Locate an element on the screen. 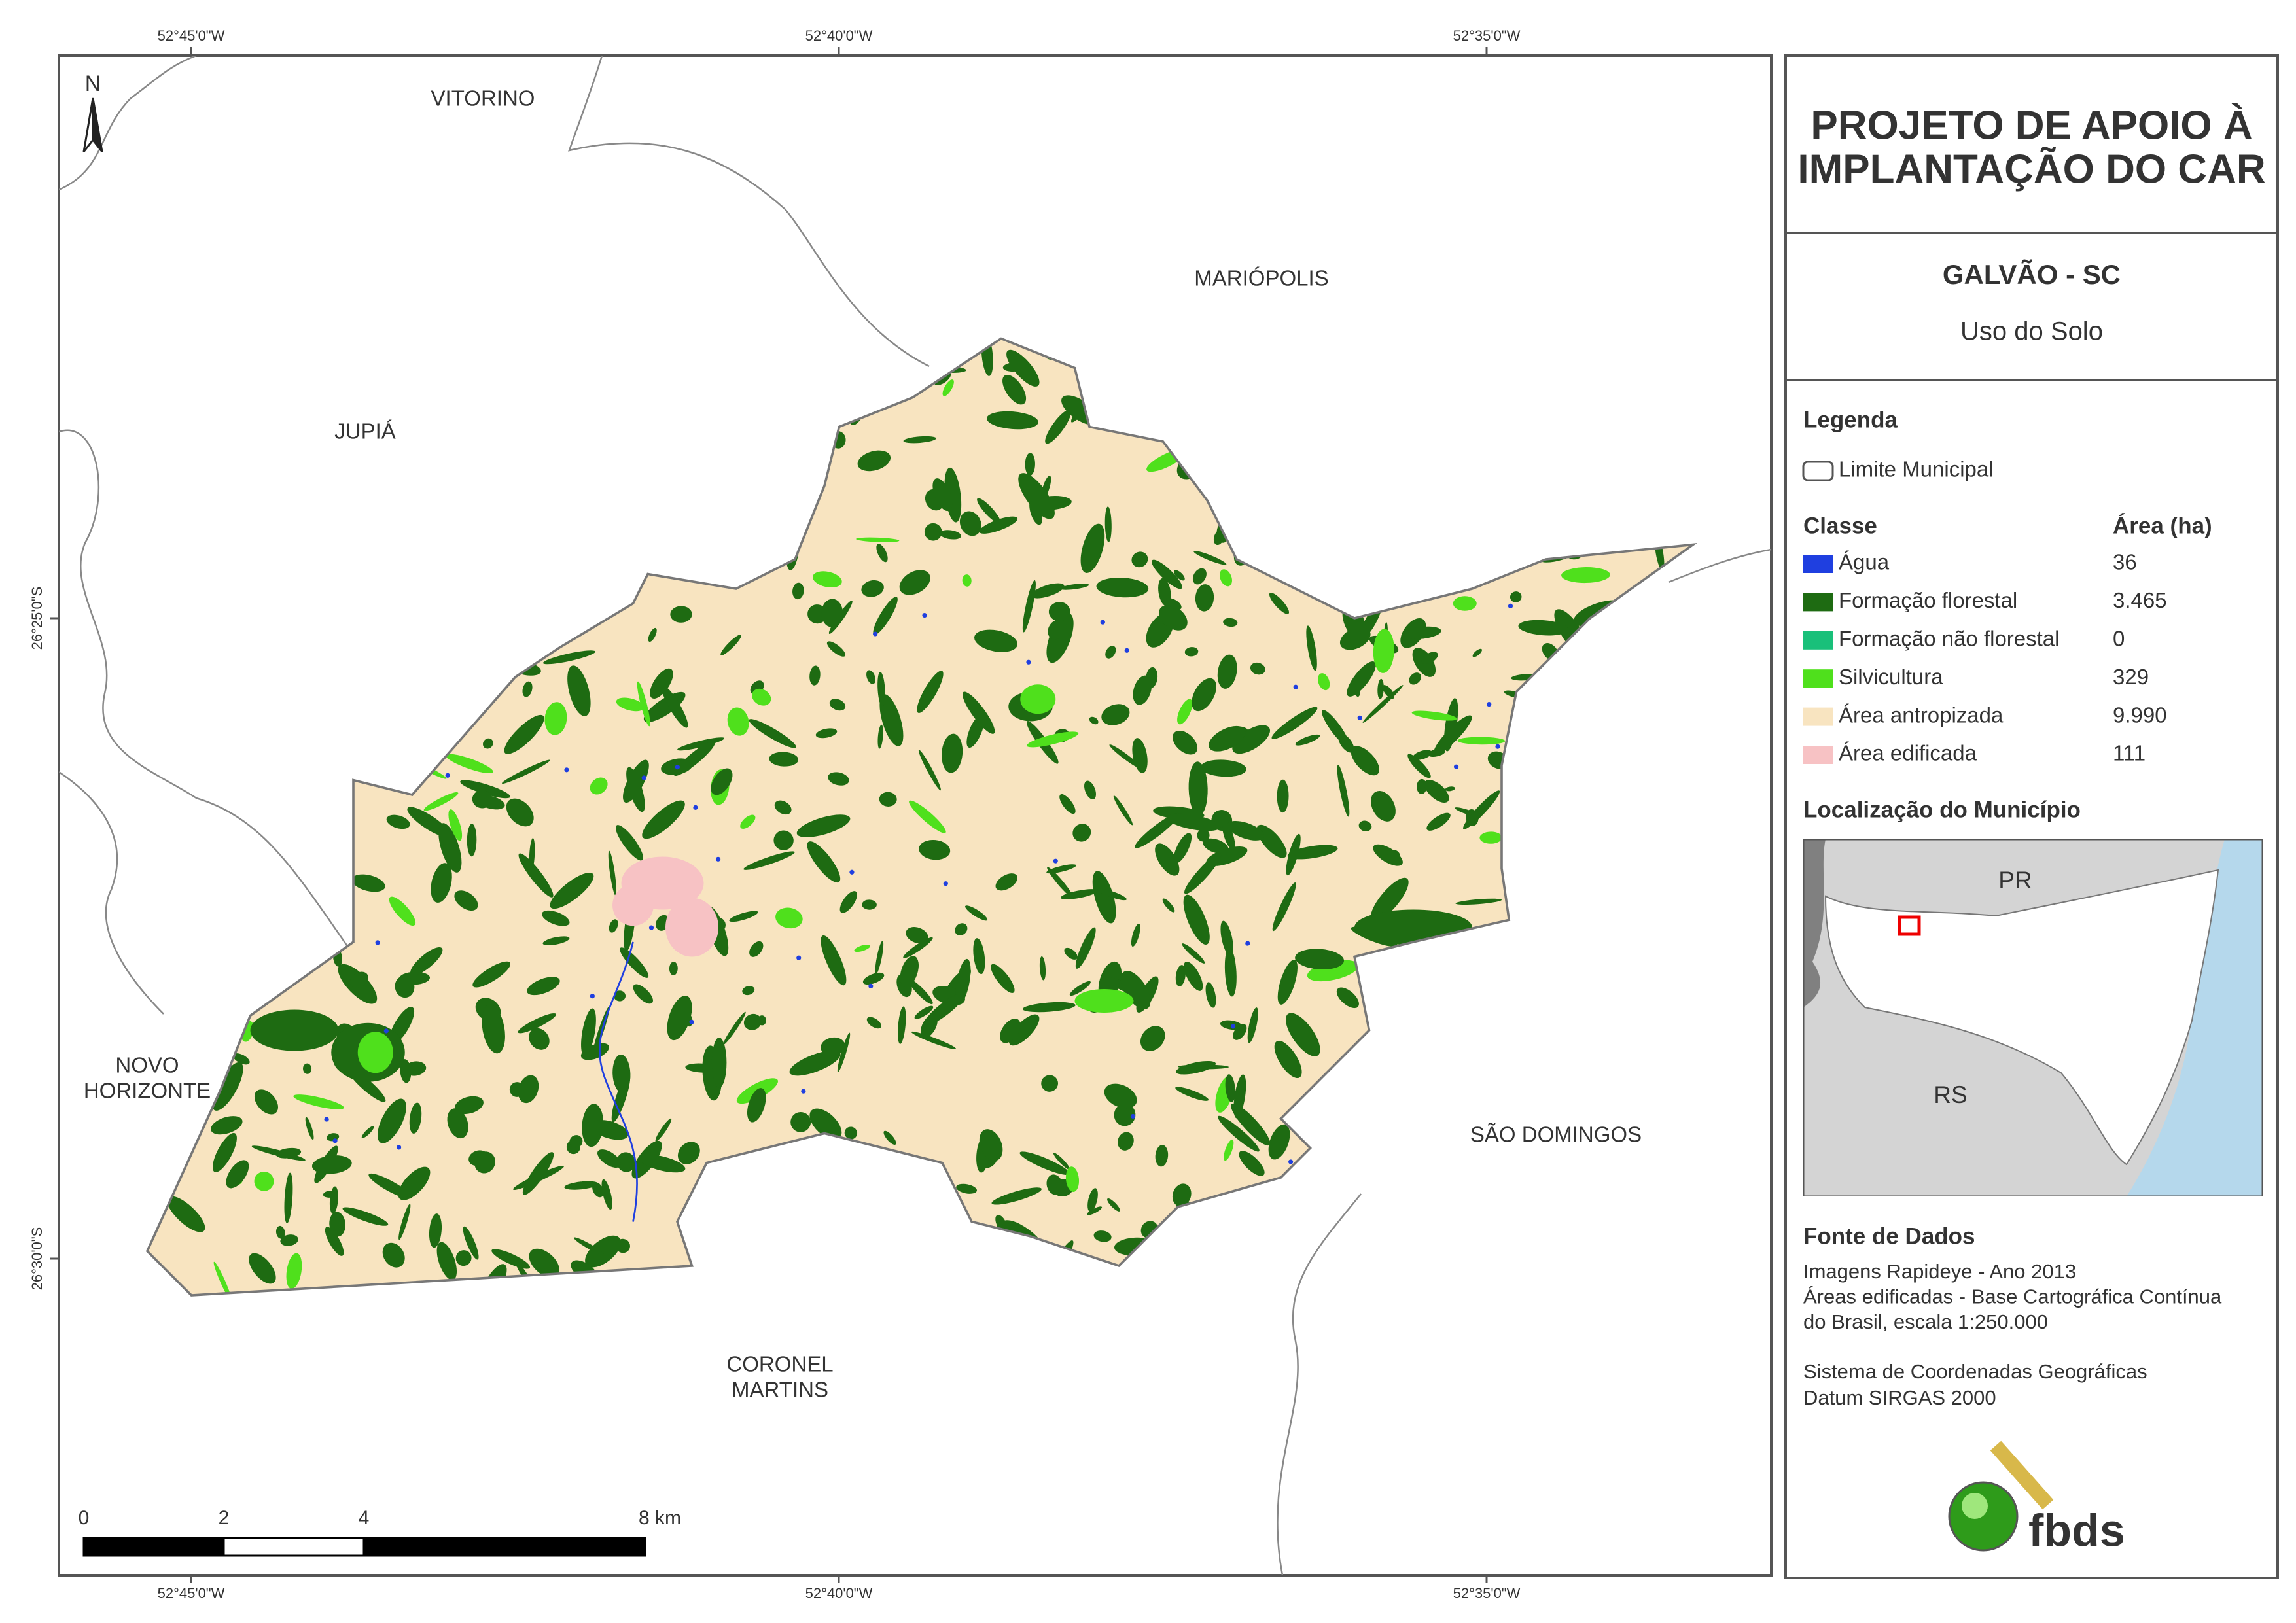 Image resolution: width=2296 pixels, height=1623 pixels. municipality-name: GALVÃO - SC is located at coordinates (2032, 275).